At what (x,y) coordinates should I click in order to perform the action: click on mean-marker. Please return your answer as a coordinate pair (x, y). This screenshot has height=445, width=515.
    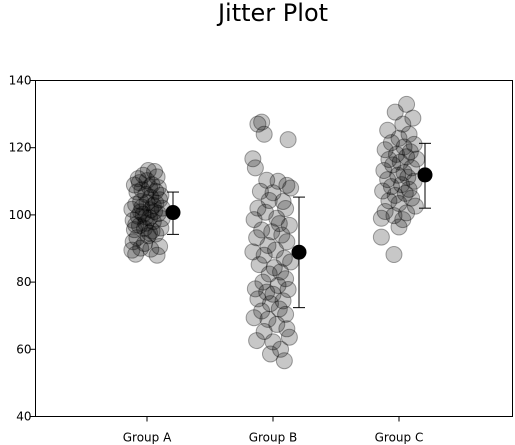
    Looking at the image, I should click on (299, 252).